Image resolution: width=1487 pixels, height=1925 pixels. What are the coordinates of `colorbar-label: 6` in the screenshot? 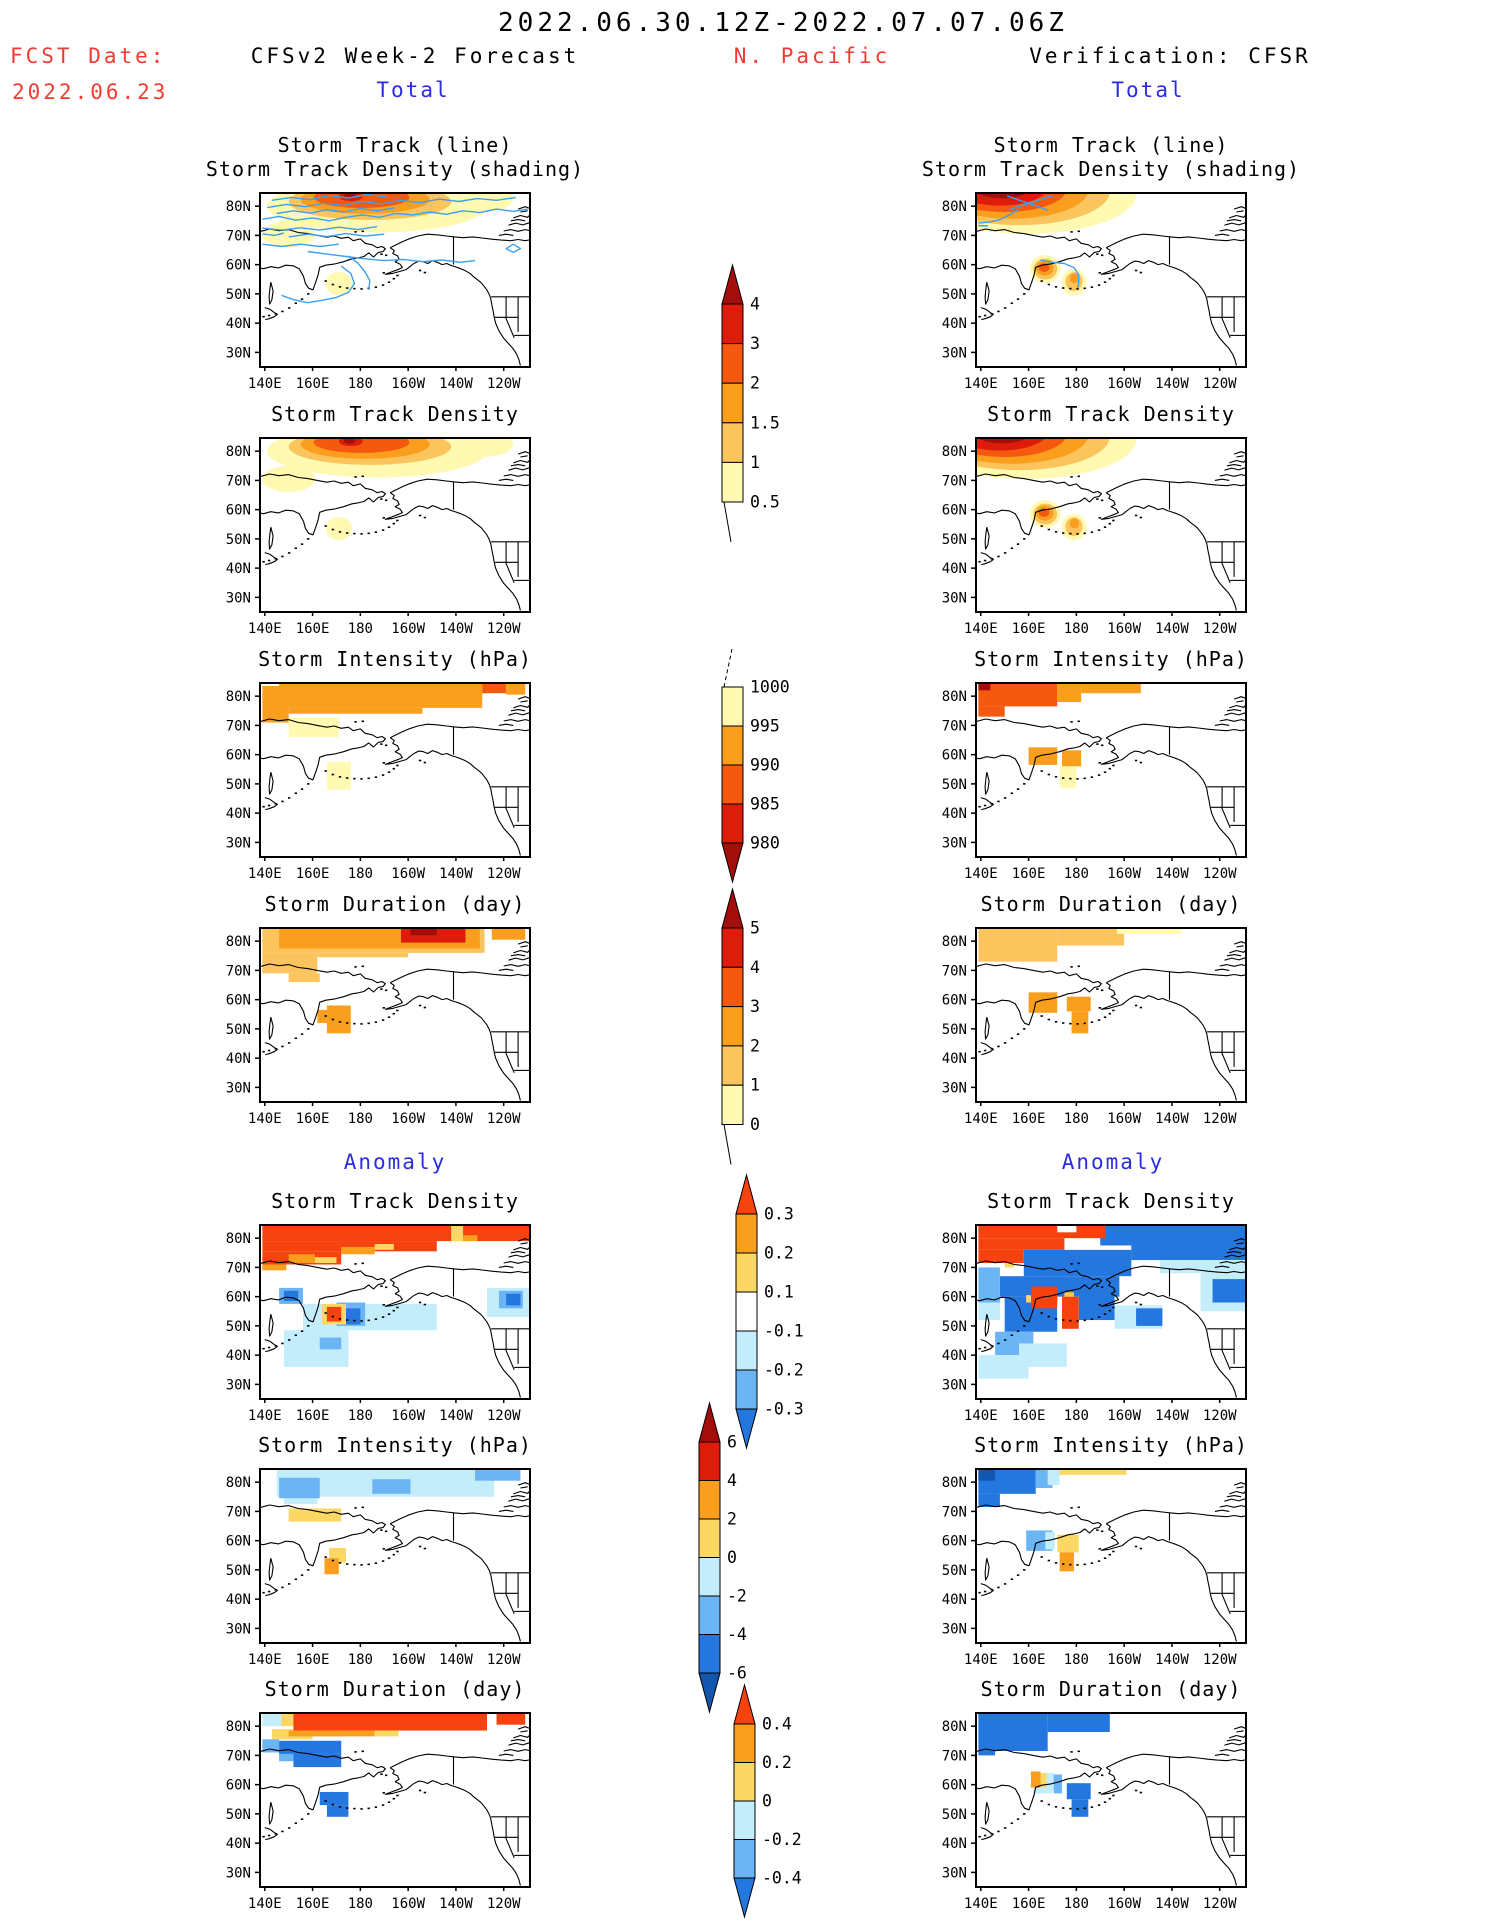 It's located at (732, 1442).